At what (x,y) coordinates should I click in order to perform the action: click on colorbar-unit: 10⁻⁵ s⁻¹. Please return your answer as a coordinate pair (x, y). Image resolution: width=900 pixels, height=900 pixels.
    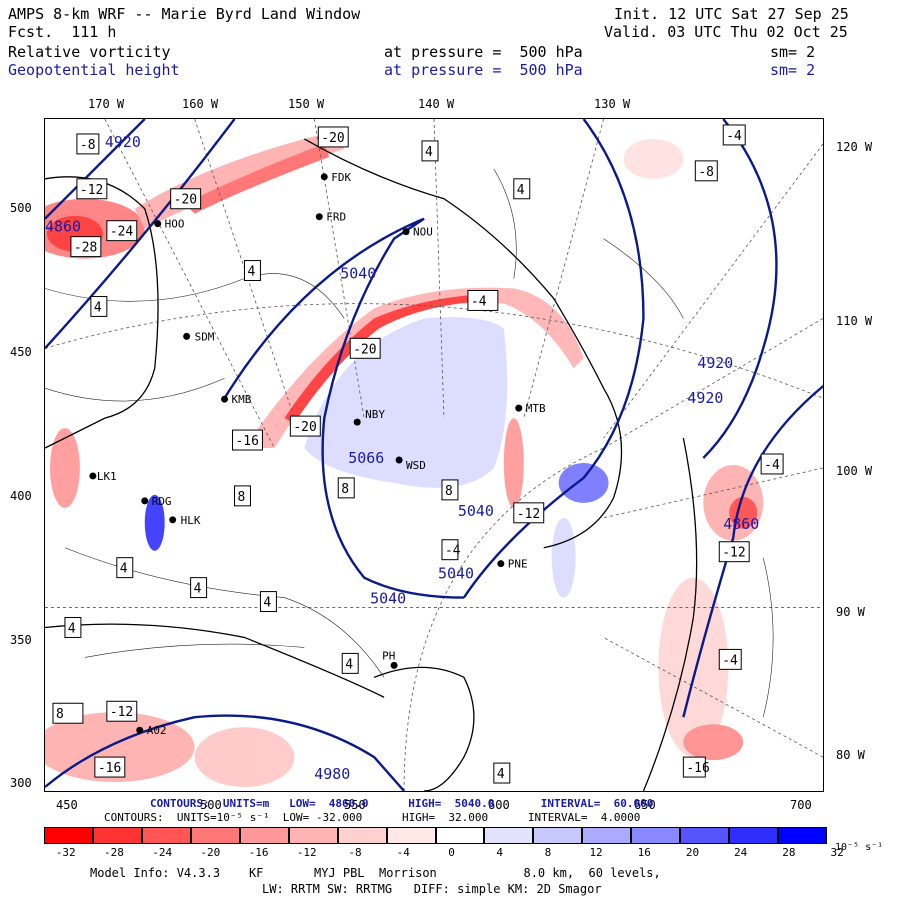
    Looking at the image, I should click on (859, 847).